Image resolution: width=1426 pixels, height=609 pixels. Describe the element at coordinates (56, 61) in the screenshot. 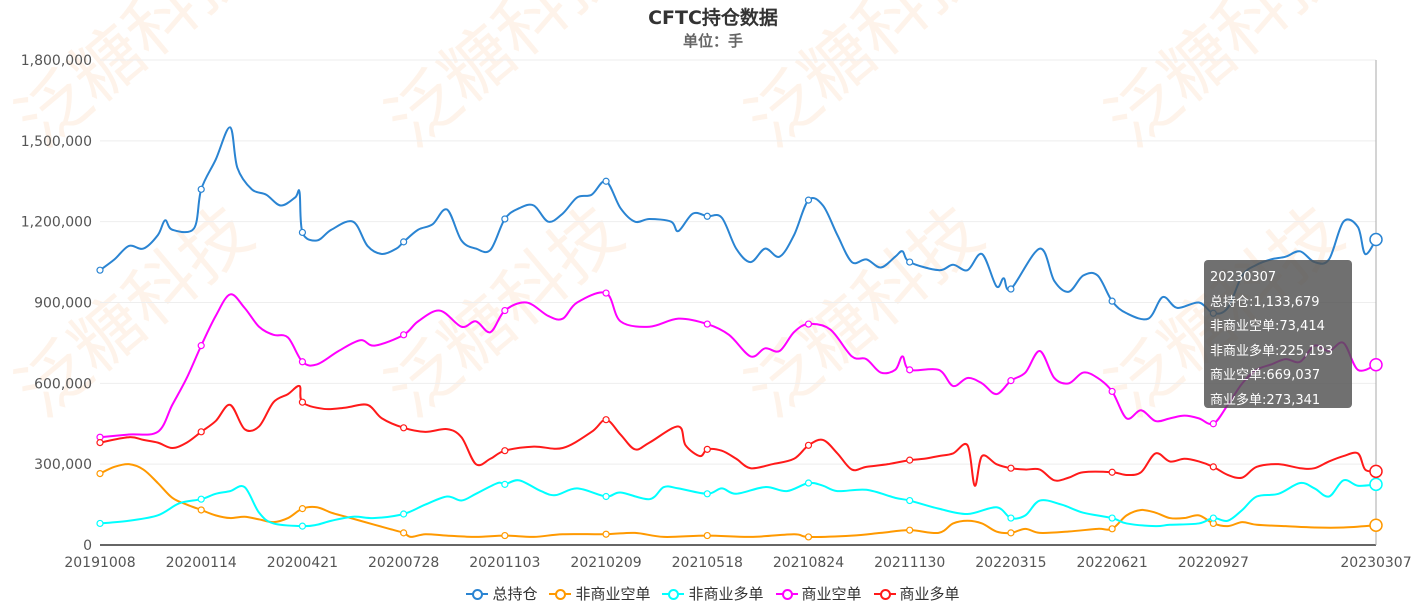

I see `y-tick-label: 1,800,000` at that location.